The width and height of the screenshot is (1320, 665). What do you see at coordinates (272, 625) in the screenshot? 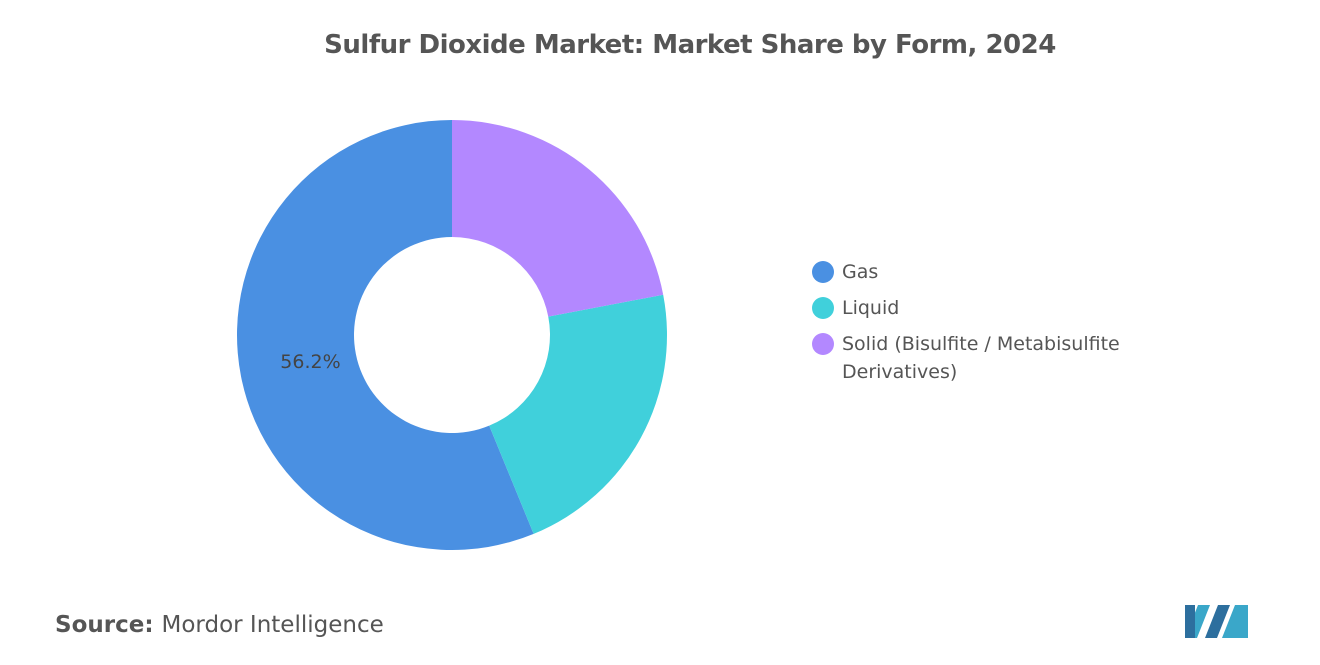
I see `source-text: Mordor Intelligence` at bounding box center [272, 625].